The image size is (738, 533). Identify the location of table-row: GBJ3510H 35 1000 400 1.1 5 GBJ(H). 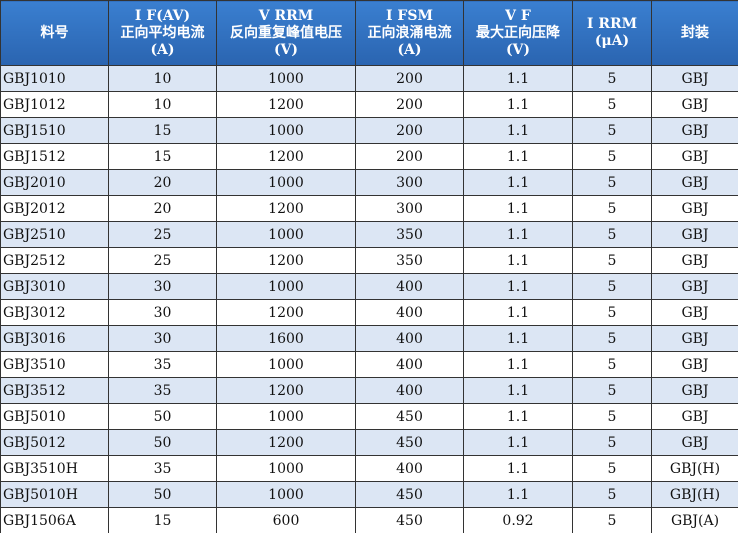
(369, 468).